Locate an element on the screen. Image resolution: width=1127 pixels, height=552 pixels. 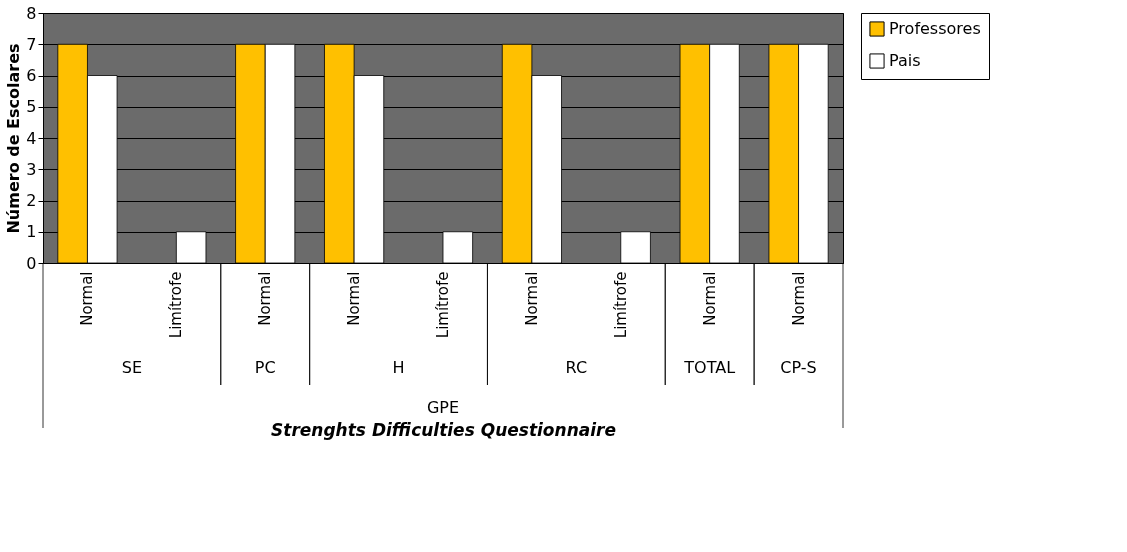
text: RC is located at coordinates (576, 367).